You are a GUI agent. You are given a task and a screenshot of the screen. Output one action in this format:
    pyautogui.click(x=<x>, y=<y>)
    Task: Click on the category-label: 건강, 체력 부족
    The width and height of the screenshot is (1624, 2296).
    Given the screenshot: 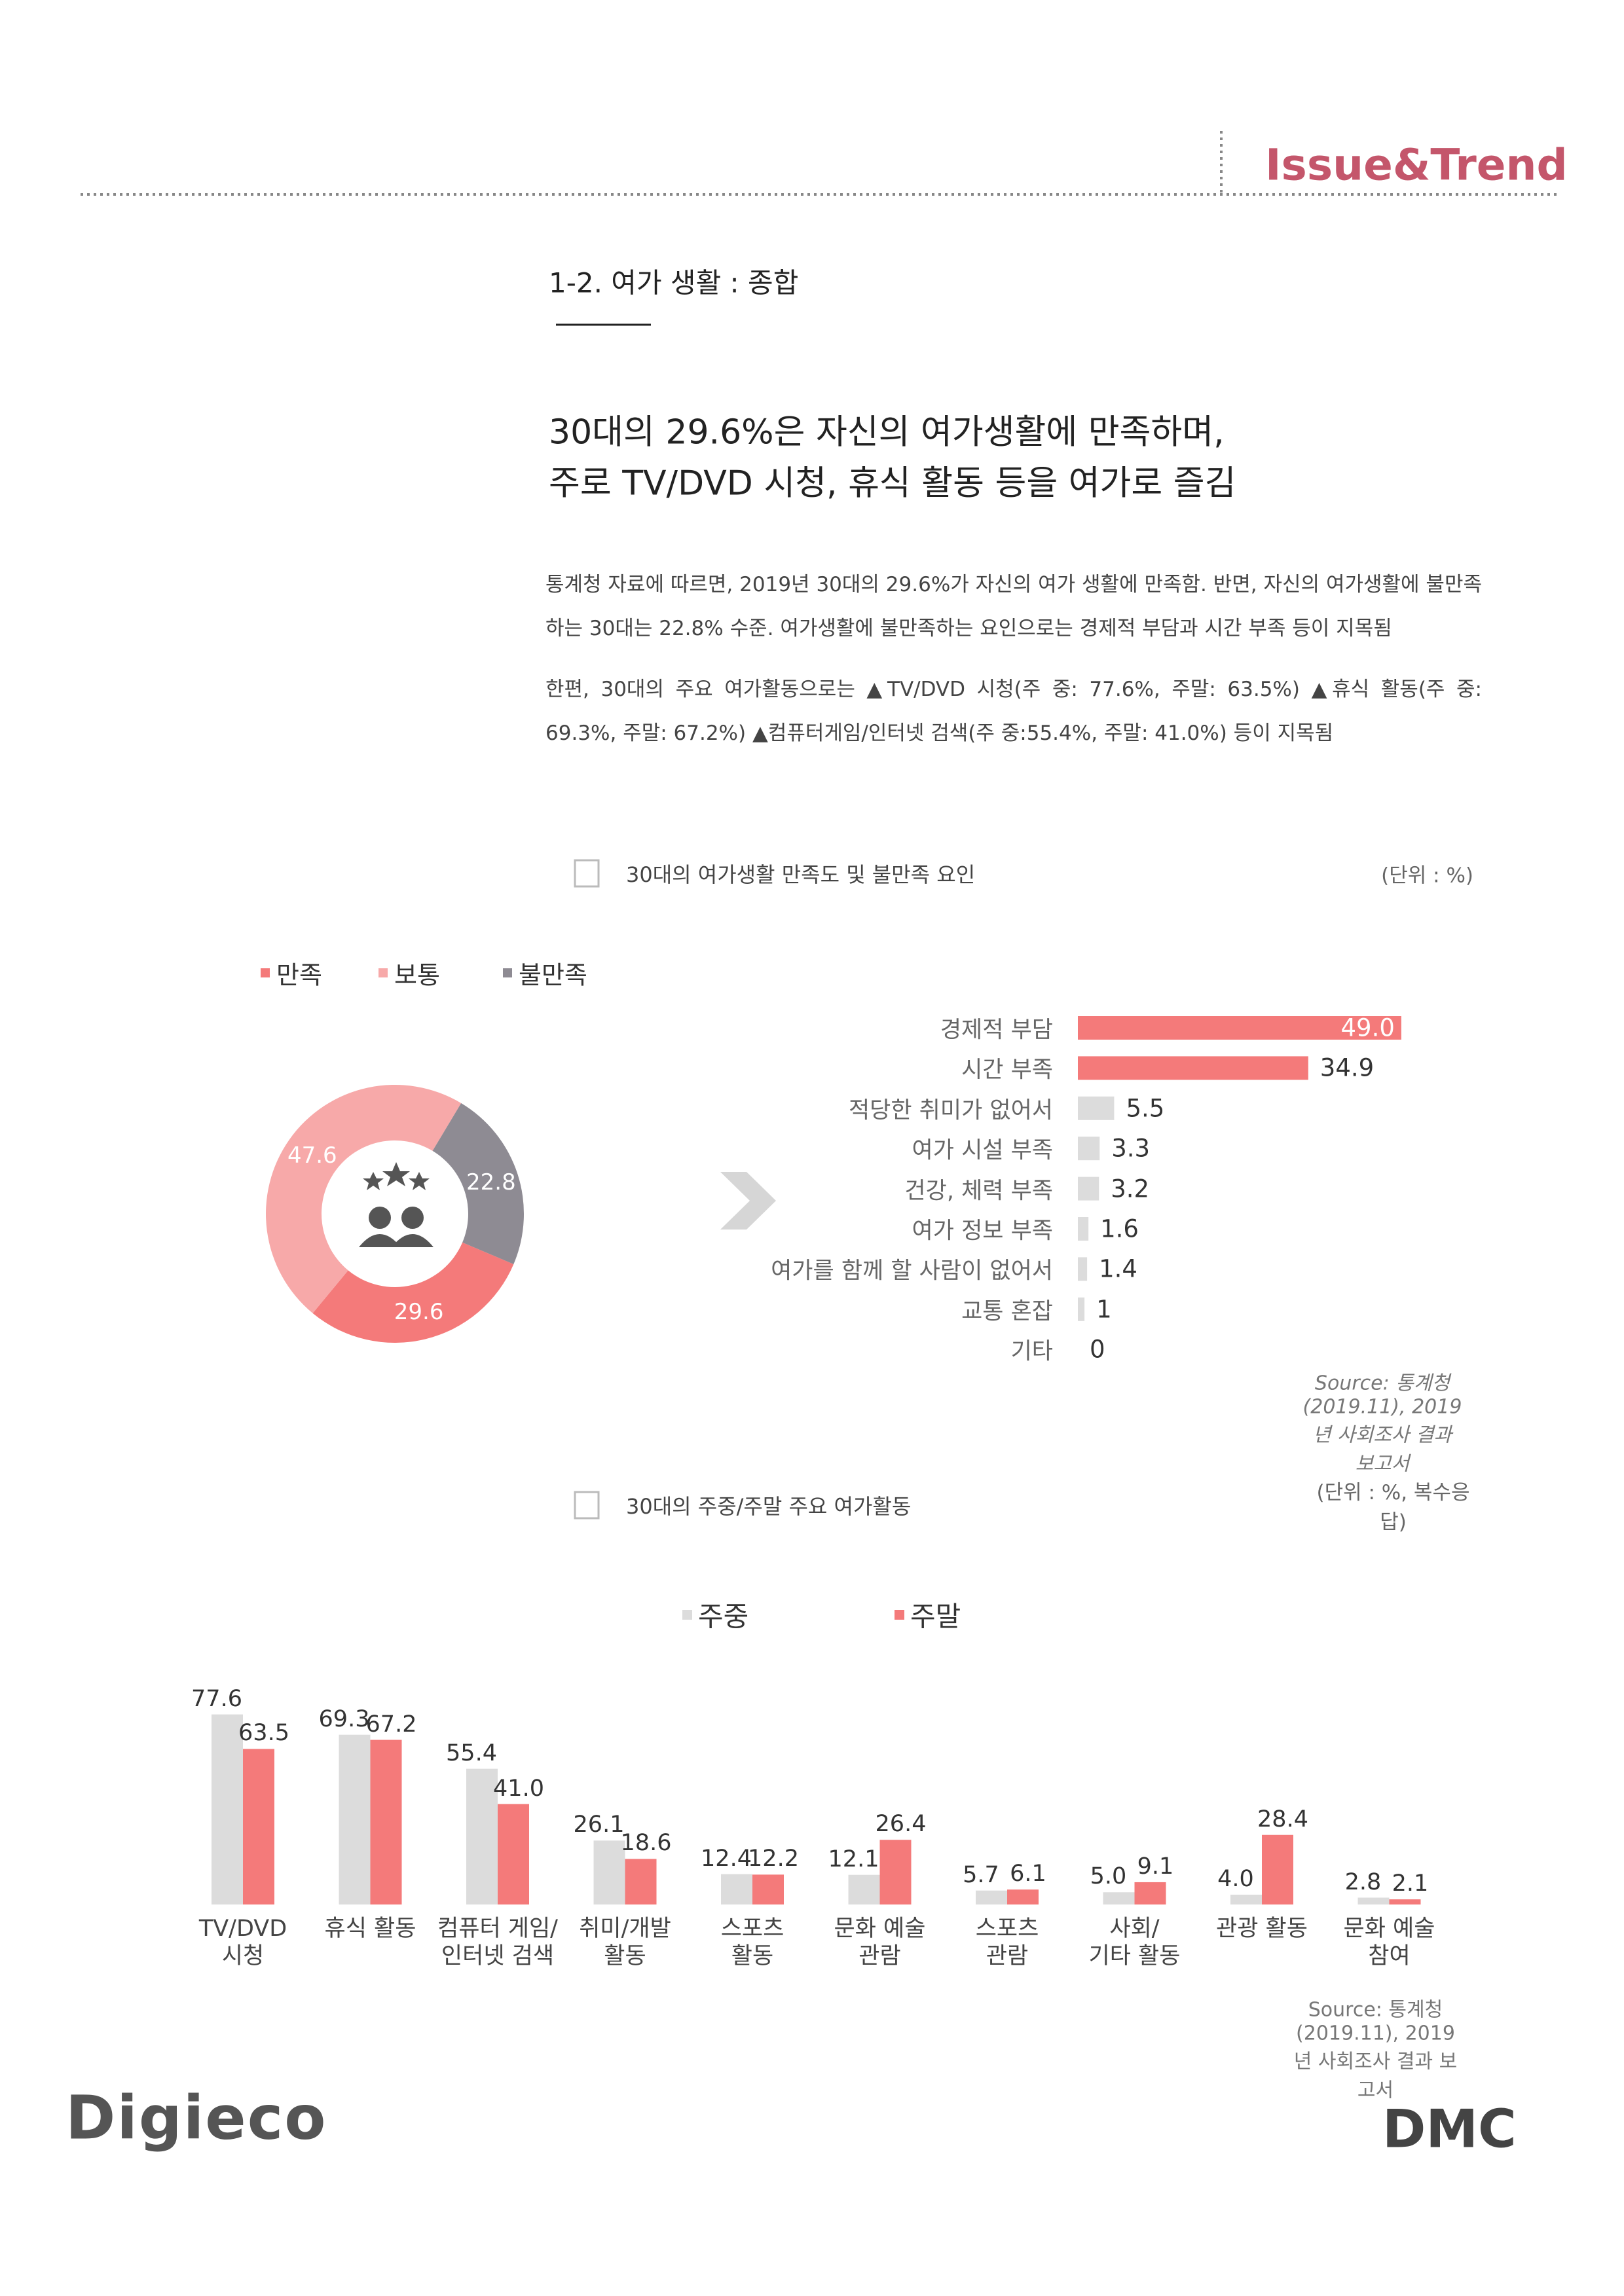 What is the action you would take?
    pyautogui.click(x=978, y=1191)
    